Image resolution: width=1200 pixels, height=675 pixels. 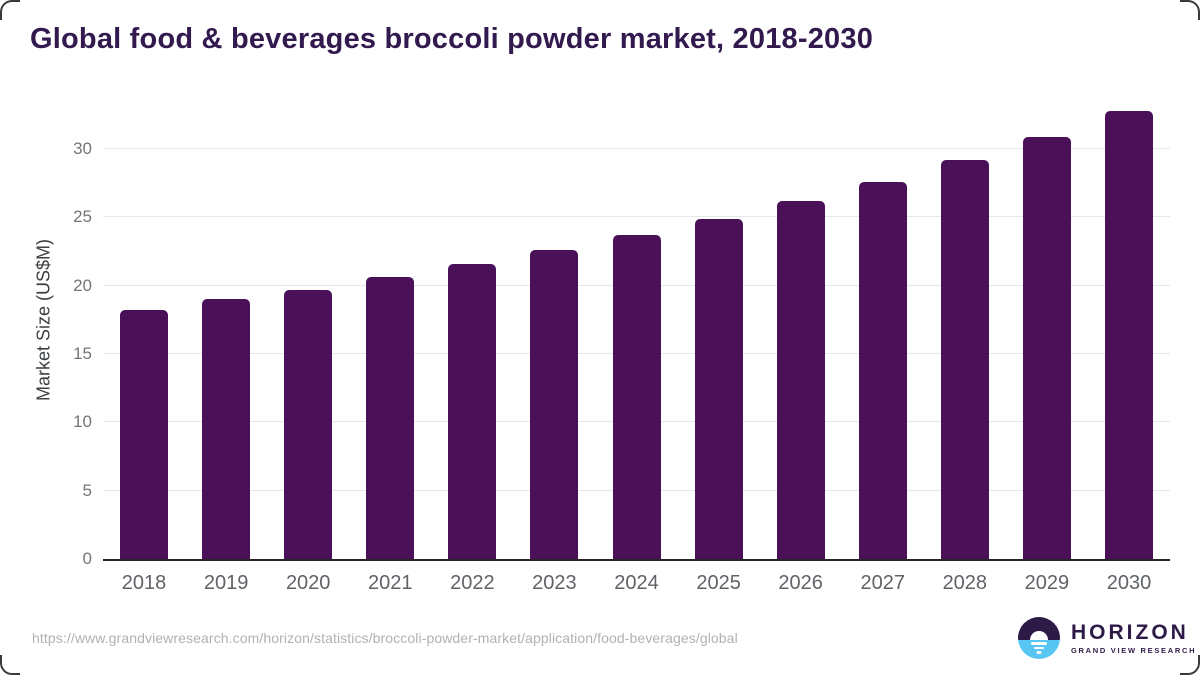 What do you see at coordinates (1129, 583) in the screenshot?
I see `x-tick-label-2030: 2030` at bounding box center [1129, 583].